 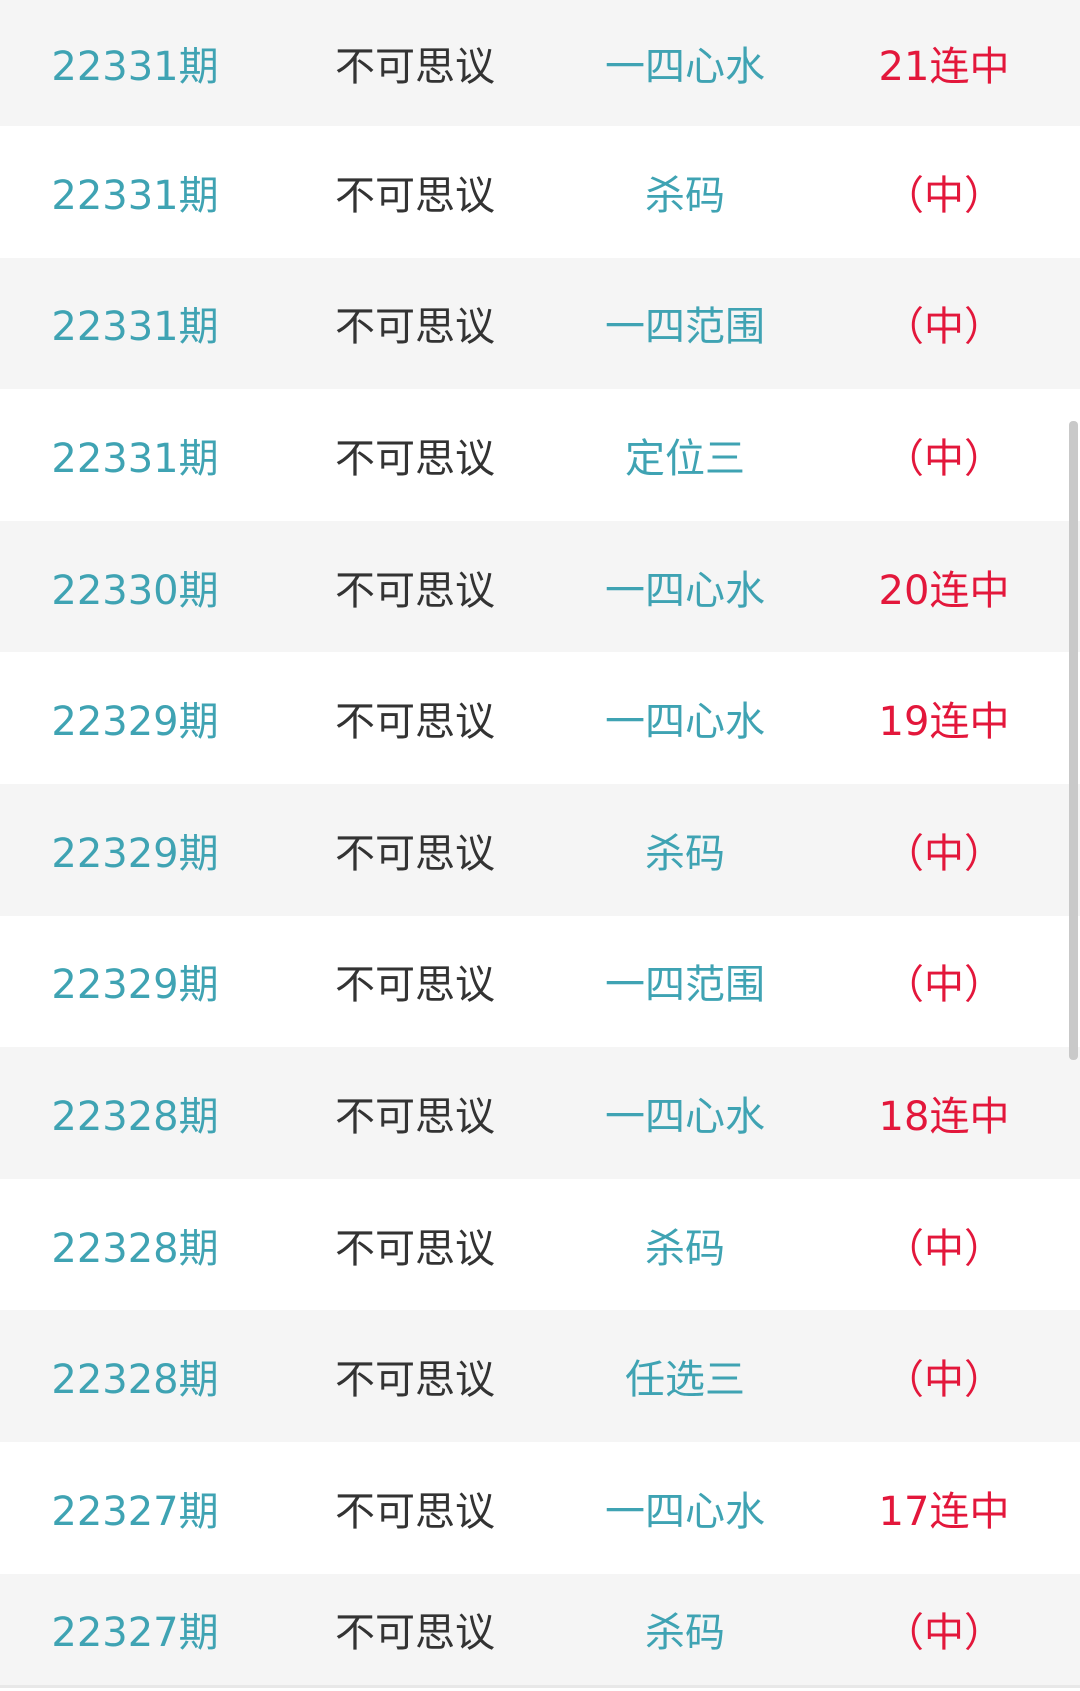 What do you see at coordinates (1073, 740) in the screenshot?
I see `scrollbar` at bounding box center [1073, 740].